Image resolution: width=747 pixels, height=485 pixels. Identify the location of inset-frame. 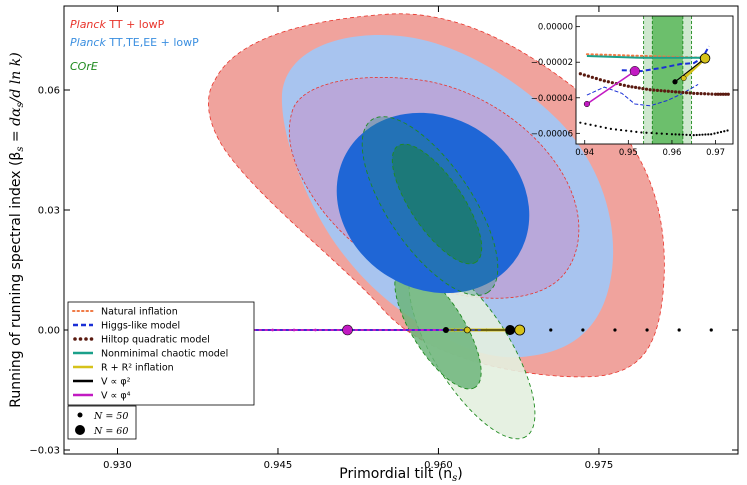
(654, 80).